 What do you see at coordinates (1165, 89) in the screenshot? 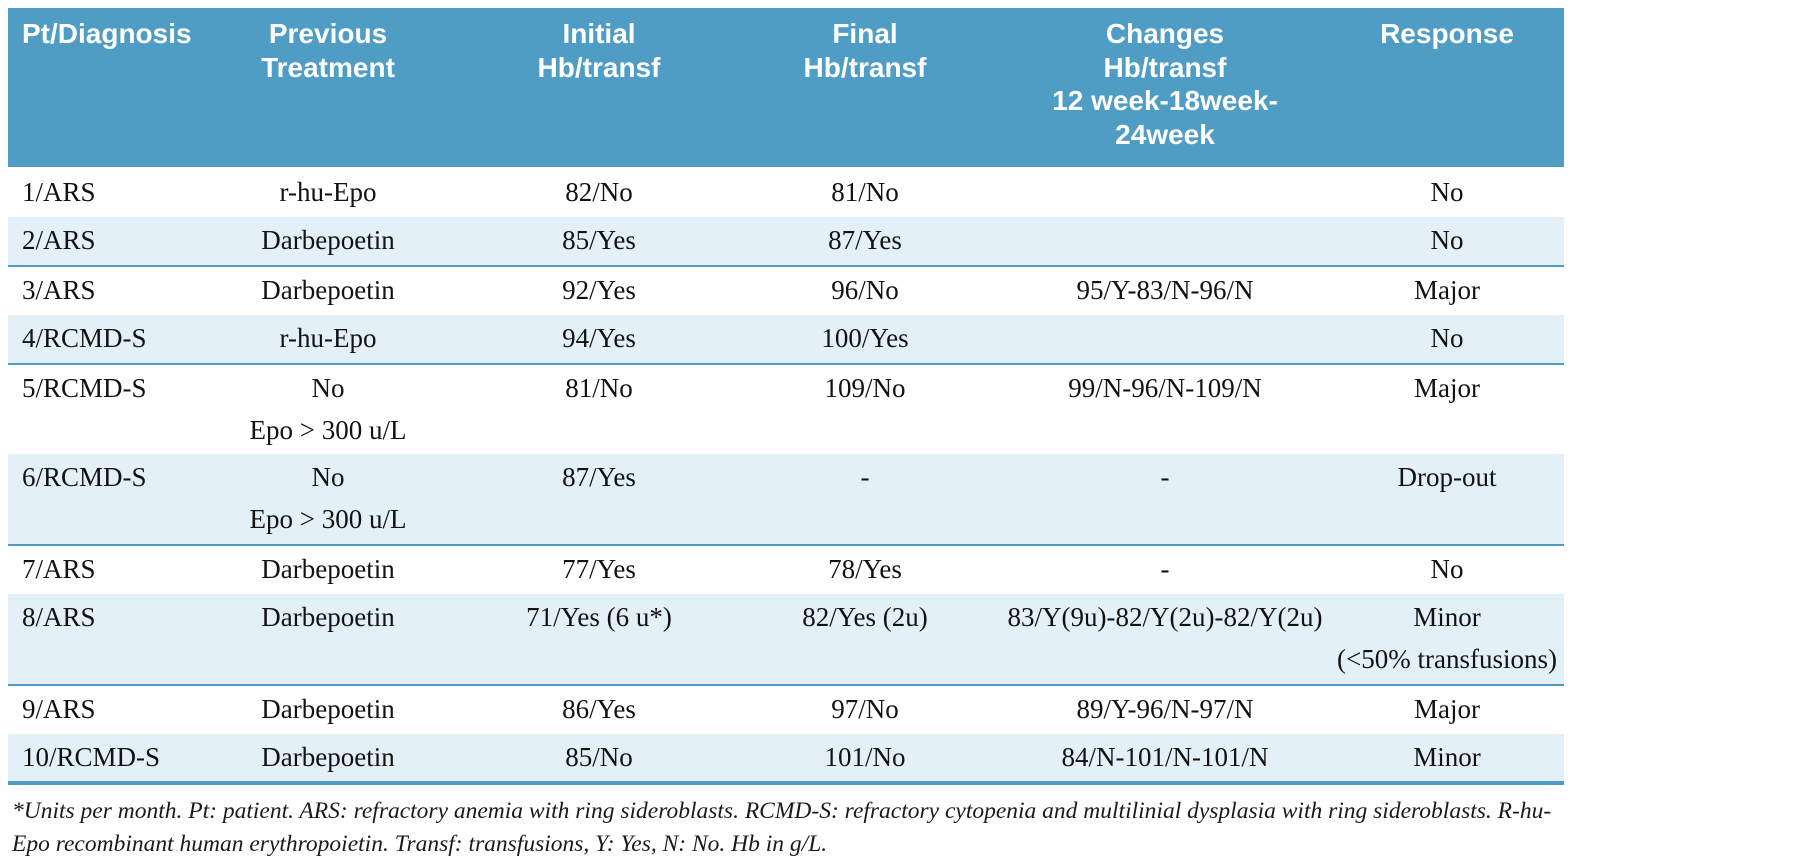
I see `column-header-changes-hb-transf: Changes Hb/transf 12 week-18week-24week` at bounding box center [1165, 89].